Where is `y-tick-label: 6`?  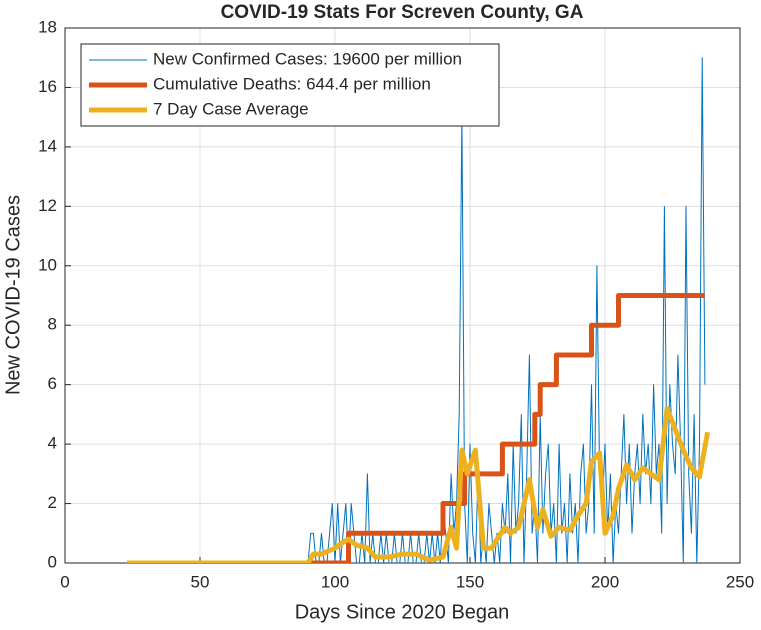
y-tick-label: 6 is located at coordinates (52, 383).